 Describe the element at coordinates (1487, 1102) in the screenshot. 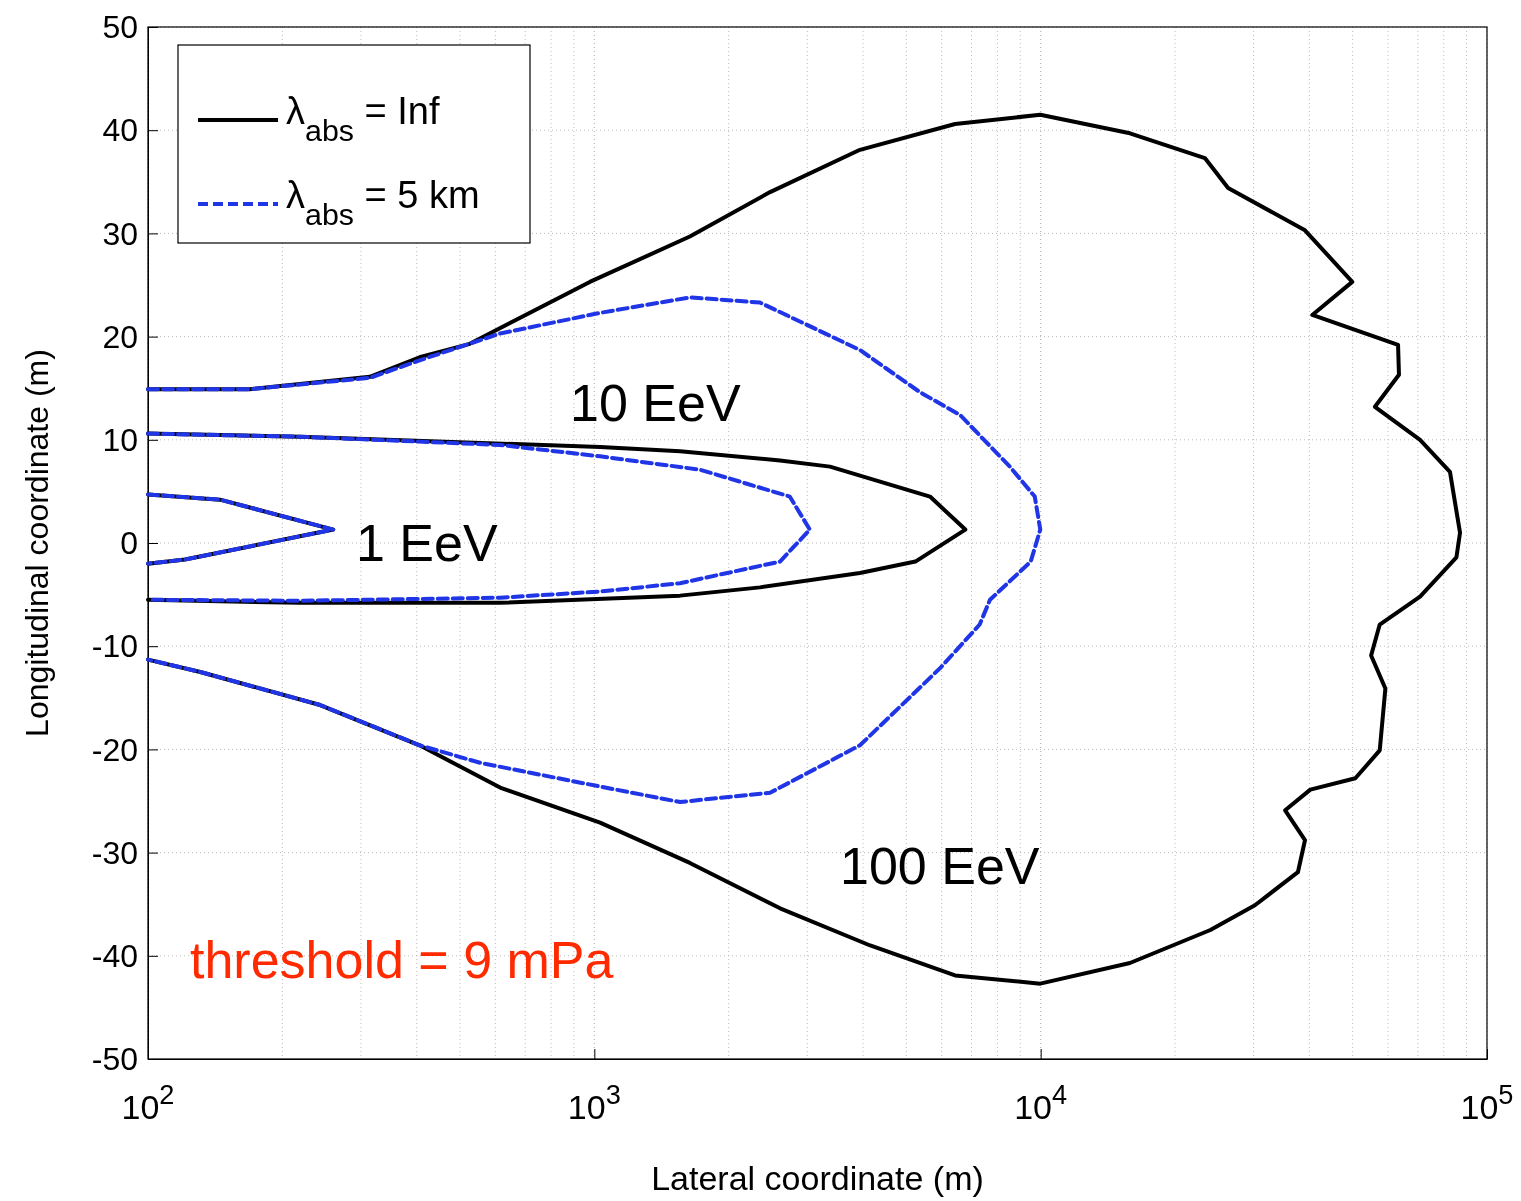

I see `x-tick-label: 10$^{5}$` at that location.